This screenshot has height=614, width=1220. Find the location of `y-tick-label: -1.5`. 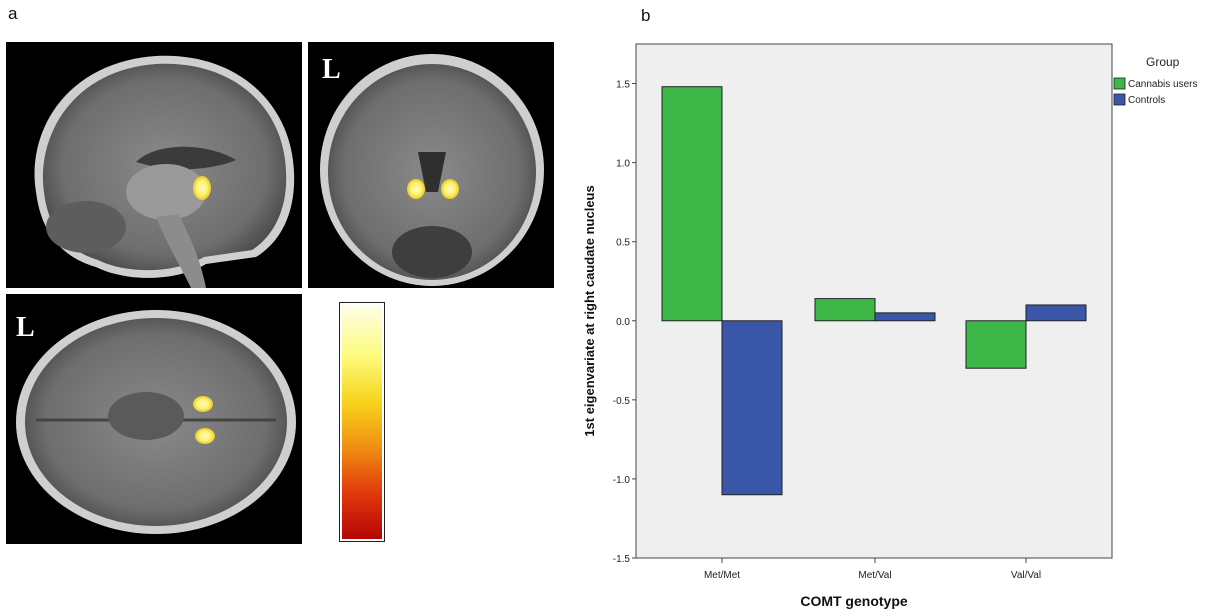

y-tick-label: -1.5 is located at coordinates (622, 559).